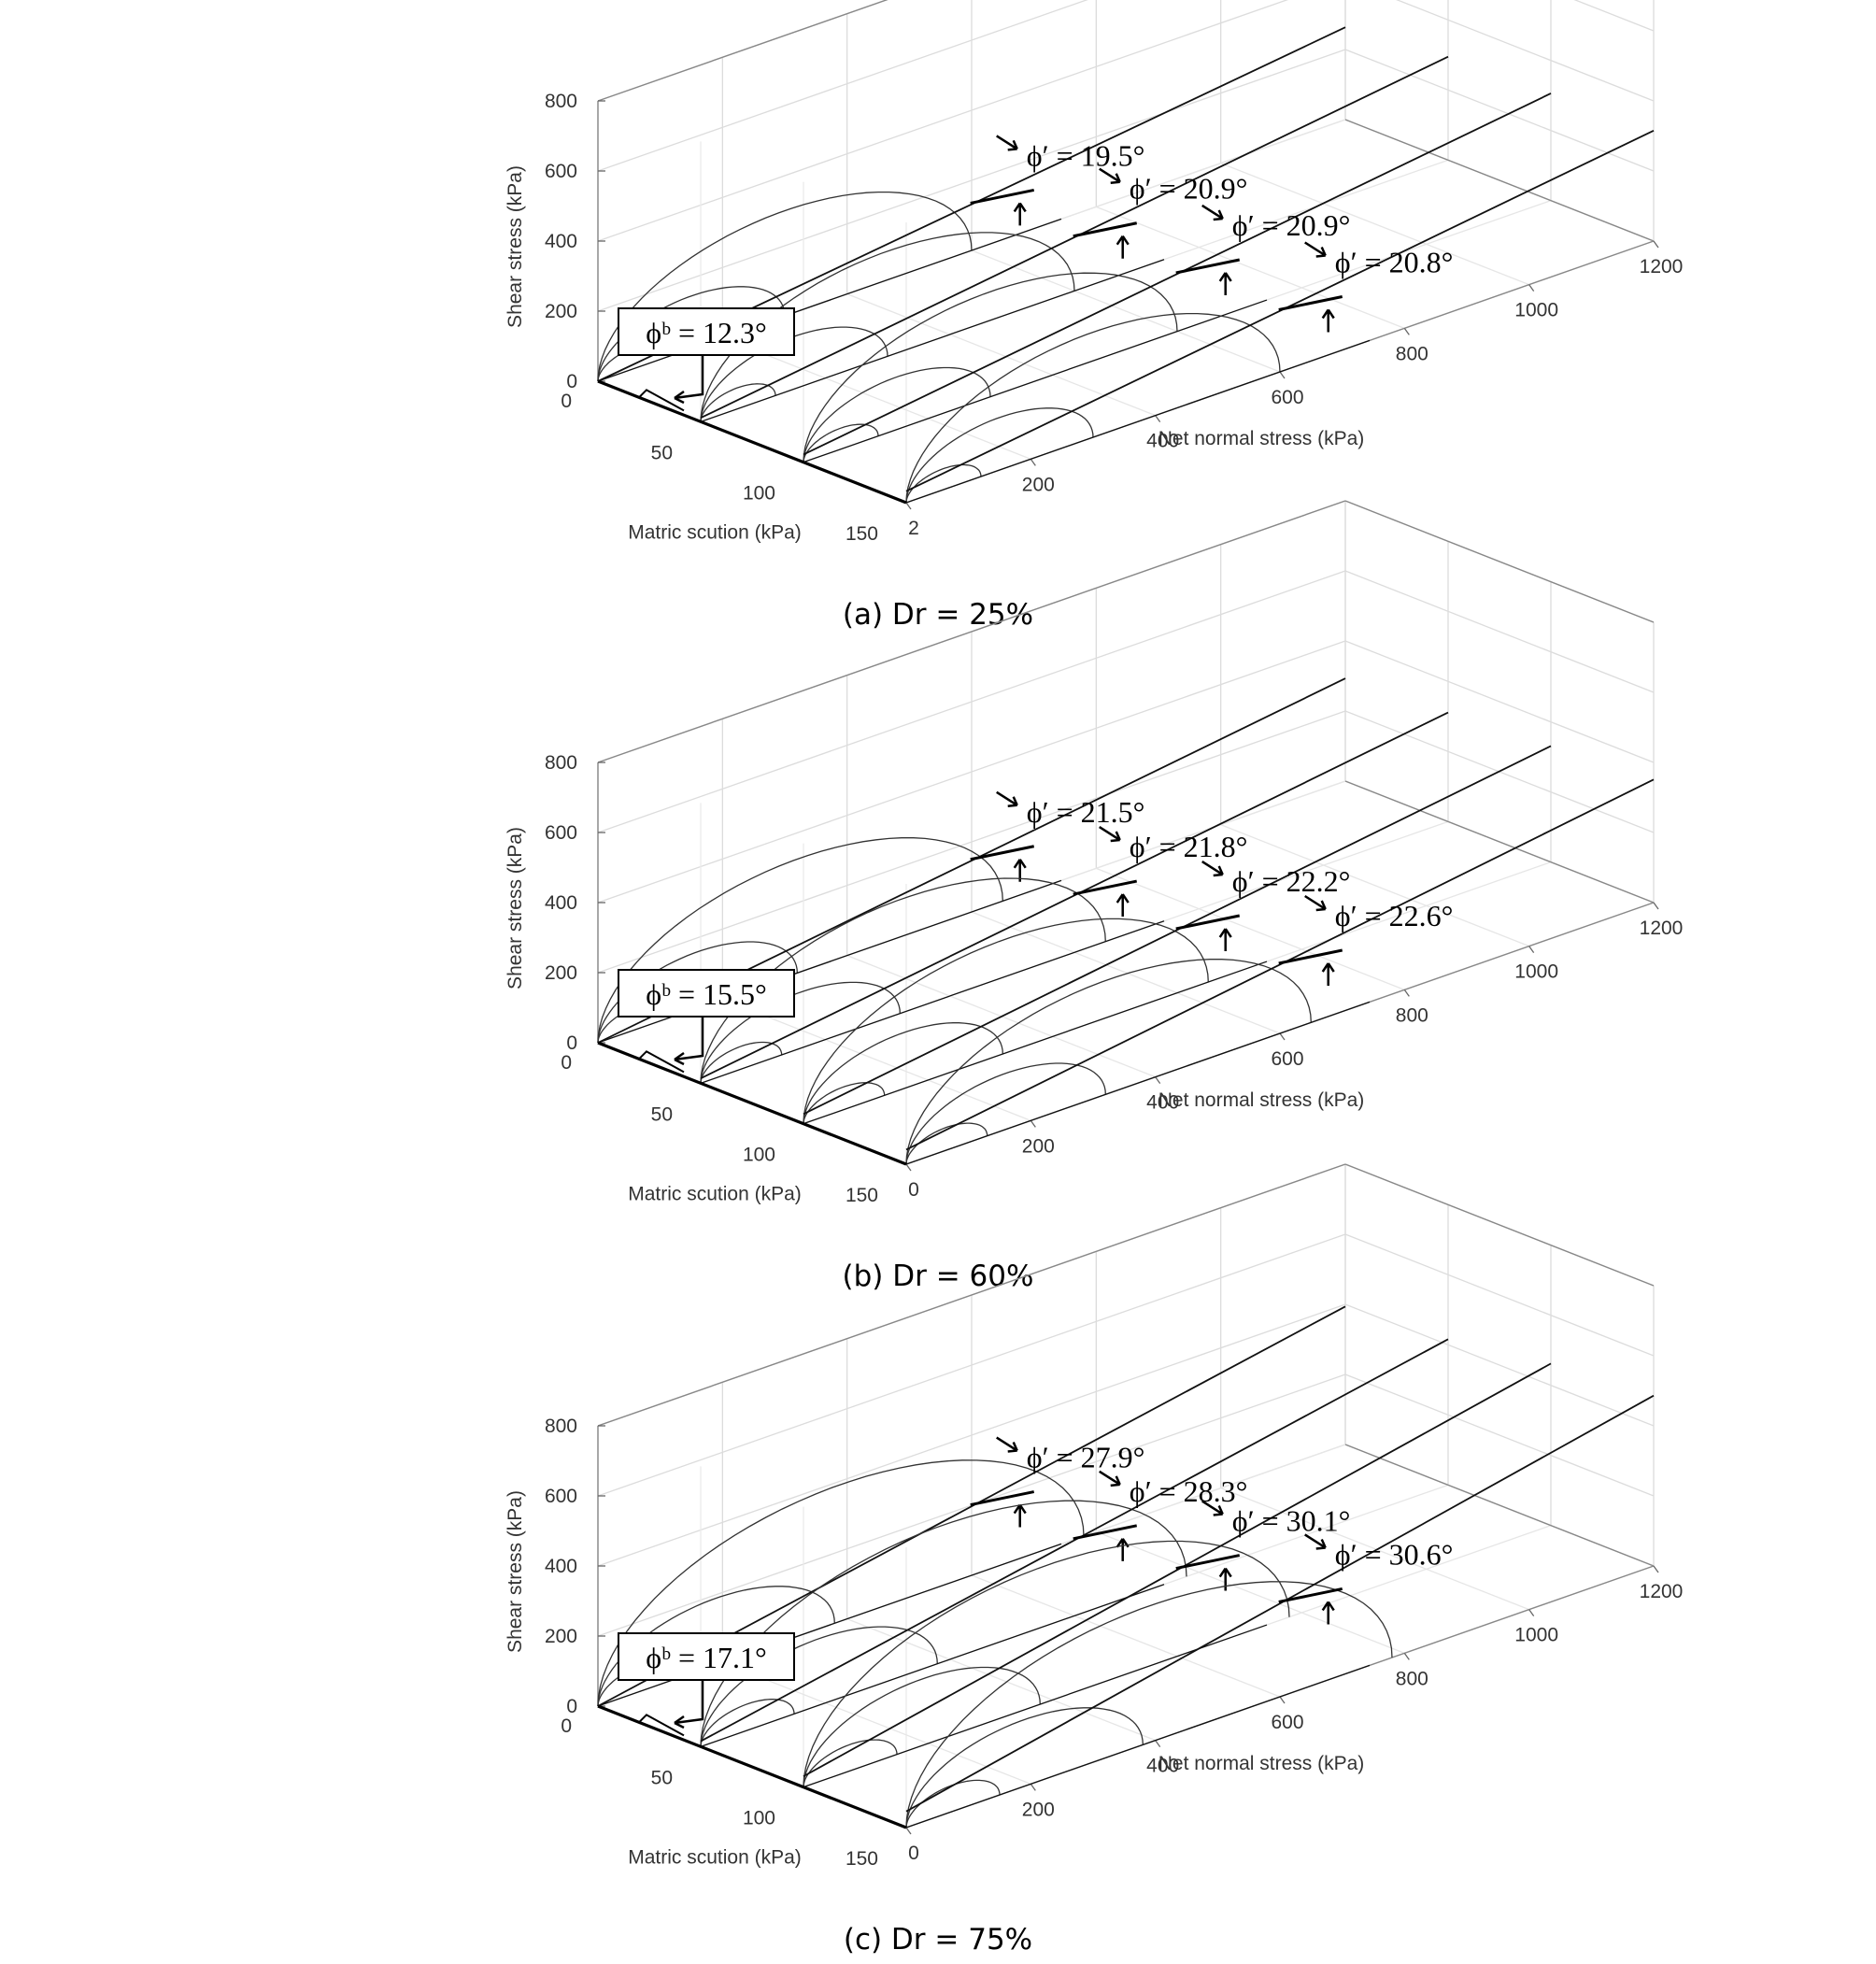 The image size is (1876, 1964). I want to click on y-tick-label: 150, so click(862, 1195).